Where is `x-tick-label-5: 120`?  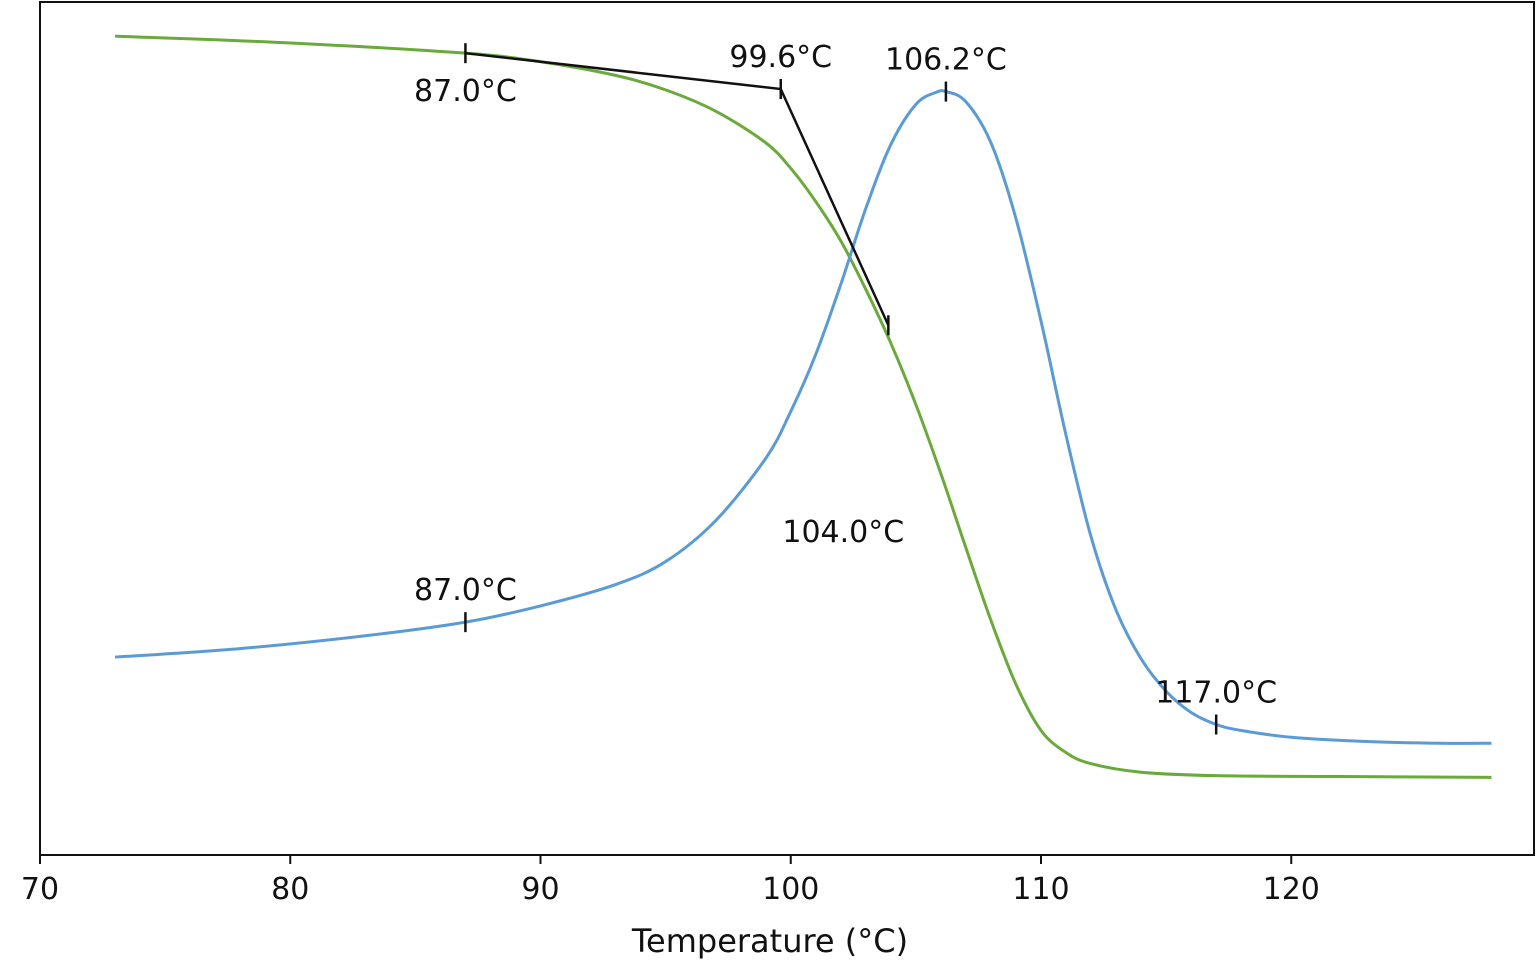
x-tick-label-5: 120 is located at coordinates (1291, 889).